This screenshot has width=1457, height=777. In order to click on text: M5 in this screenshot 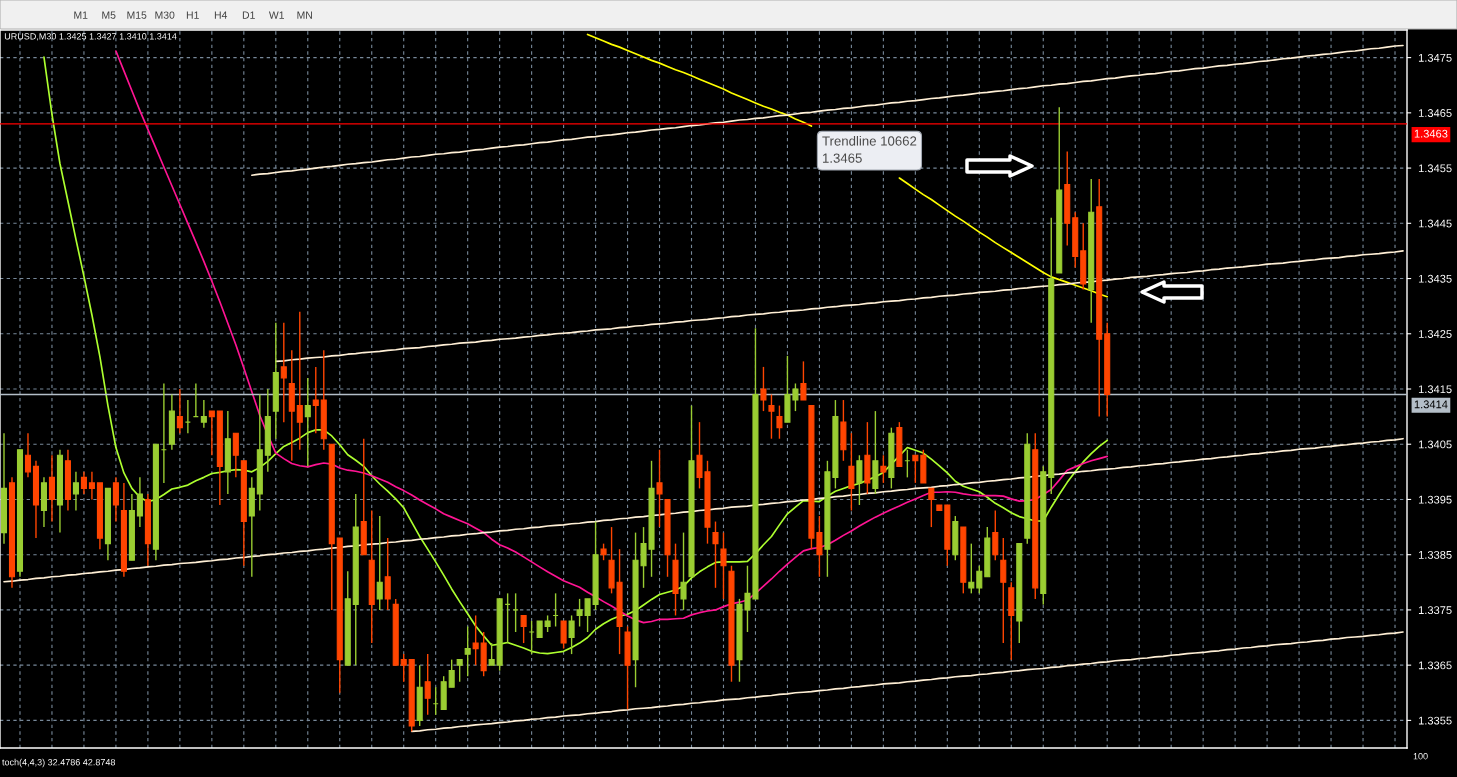, I will do `click(109, 15)`.